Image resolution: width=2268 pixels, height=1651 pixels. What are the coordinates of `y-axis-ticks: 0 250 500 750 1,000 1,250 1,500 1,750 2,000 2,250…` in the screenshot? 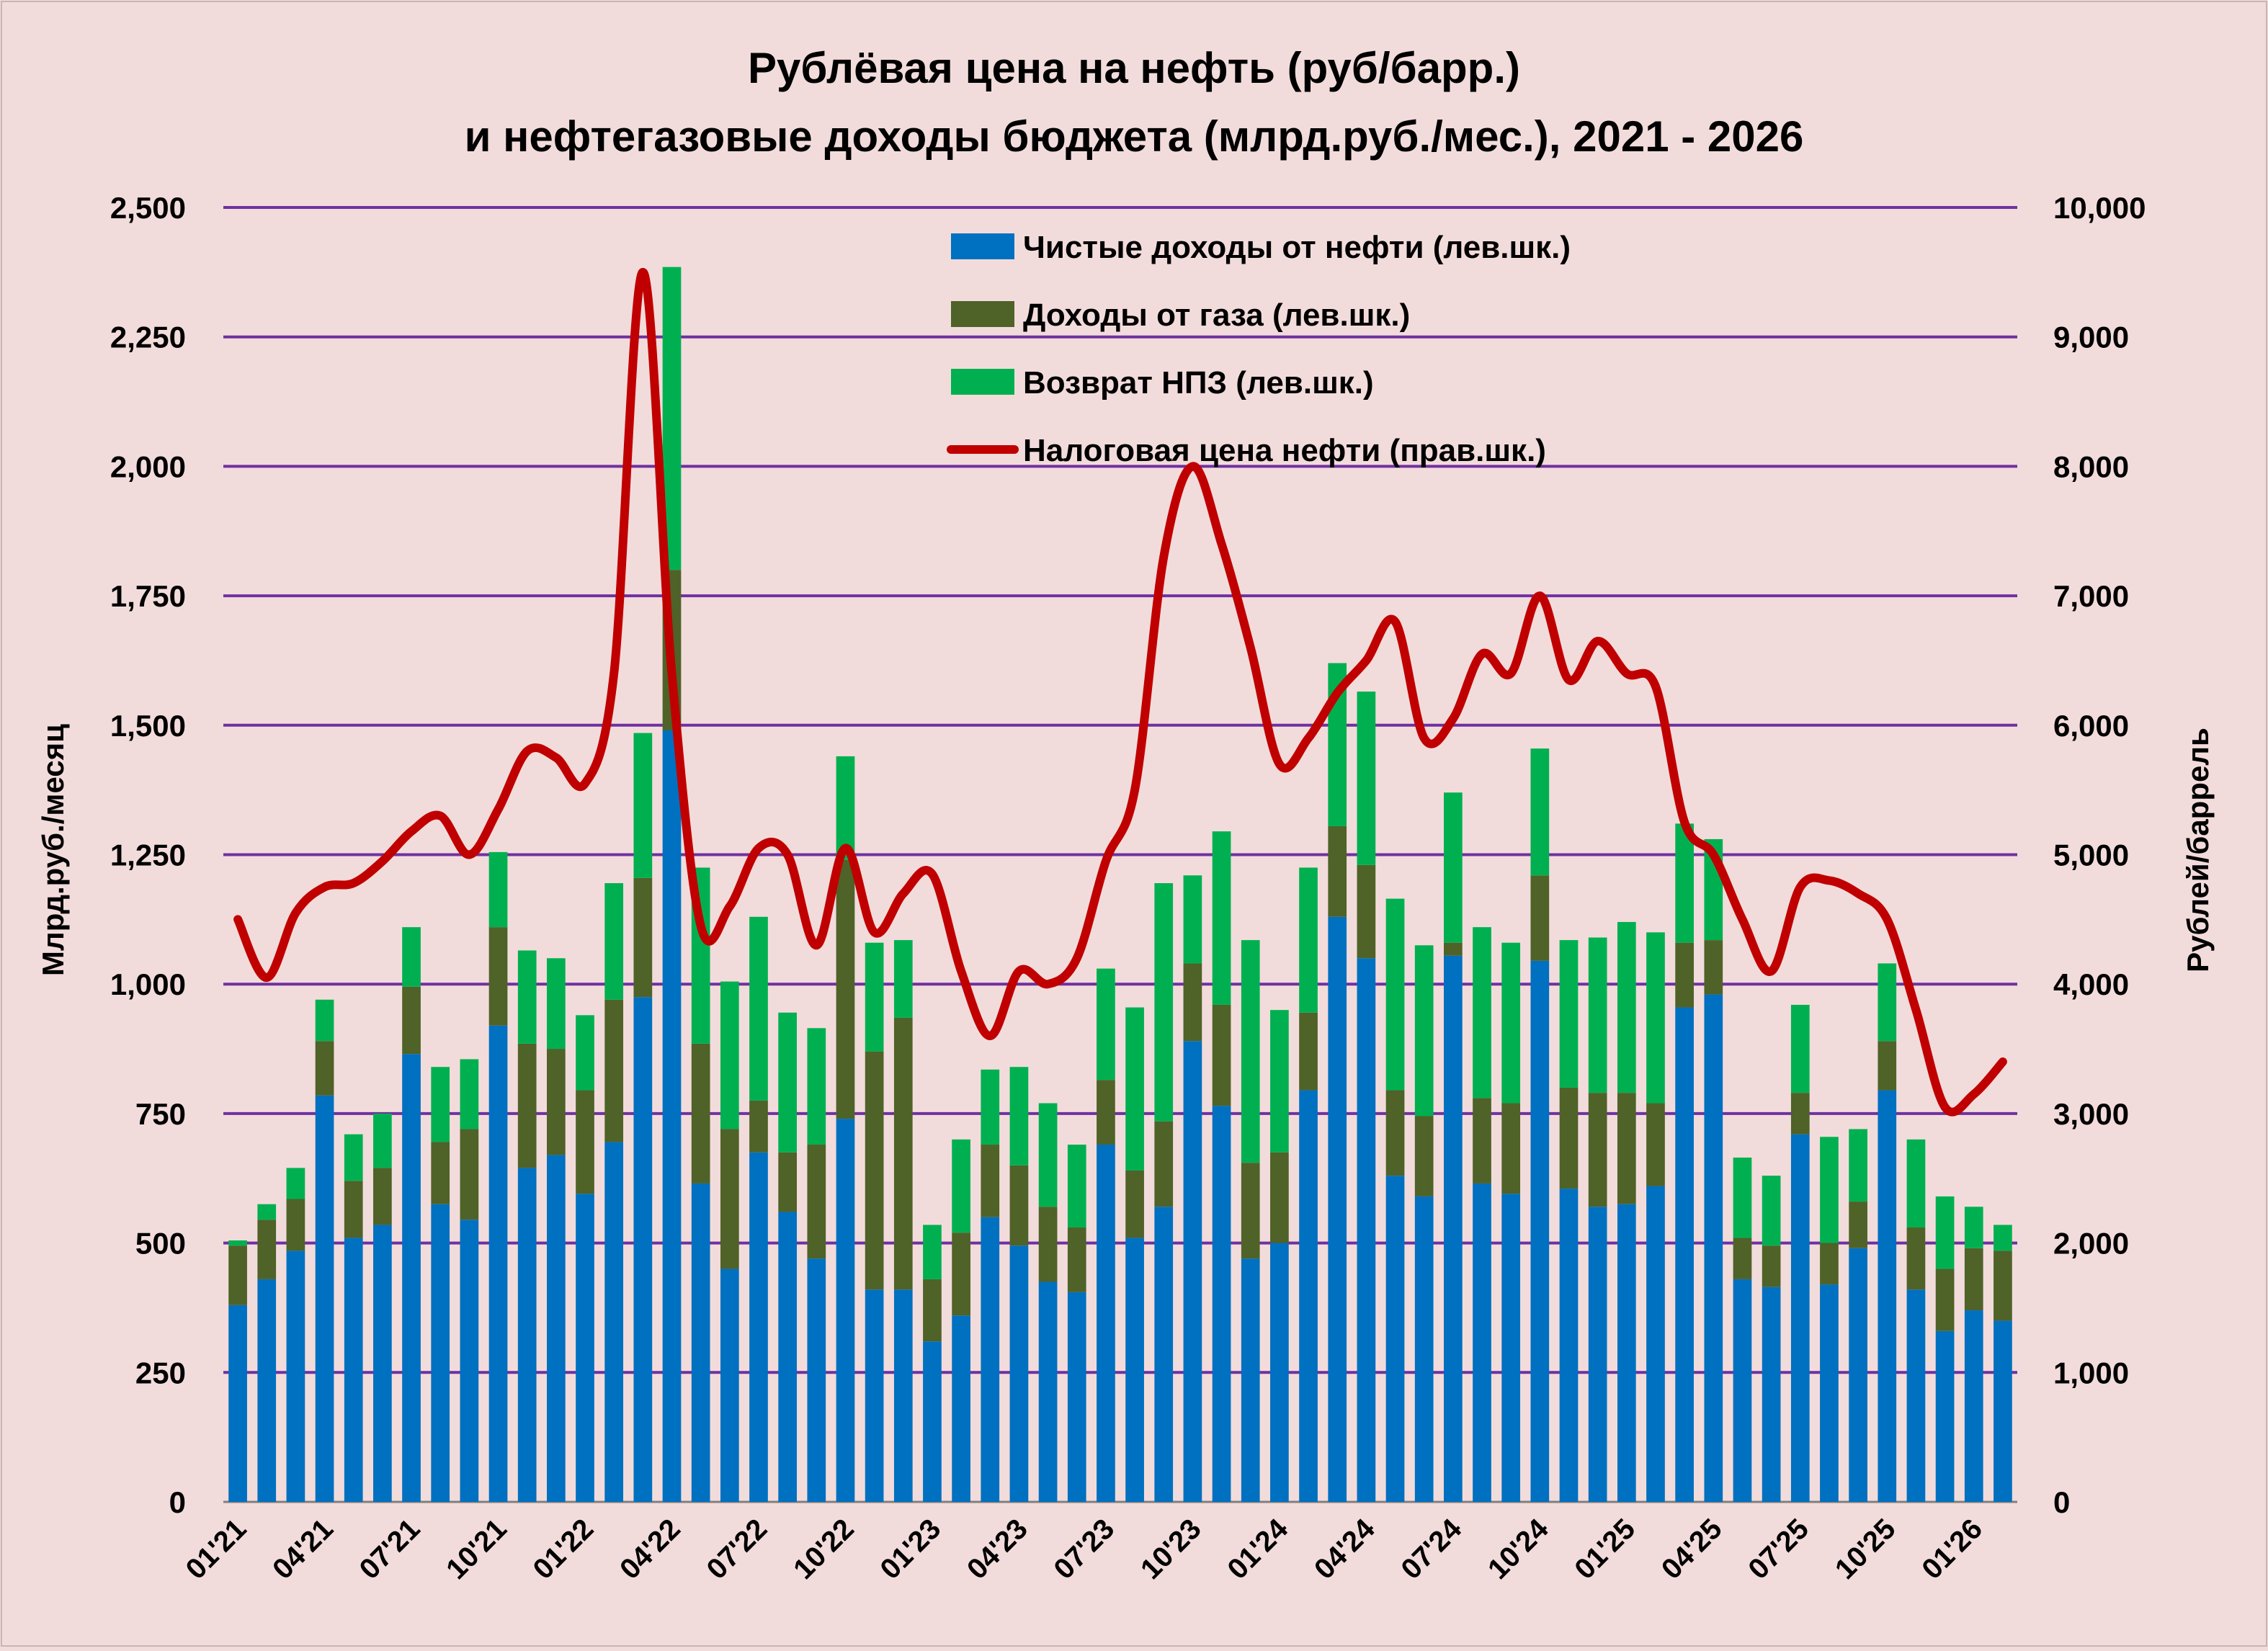 It's located at (148, 855).